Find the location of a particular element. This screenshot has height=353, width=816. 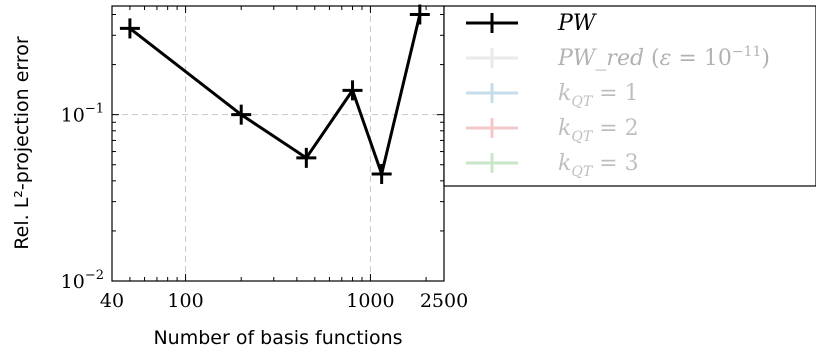

y-tick-label: 10⁻¹ is located at coordinates (82, 114).